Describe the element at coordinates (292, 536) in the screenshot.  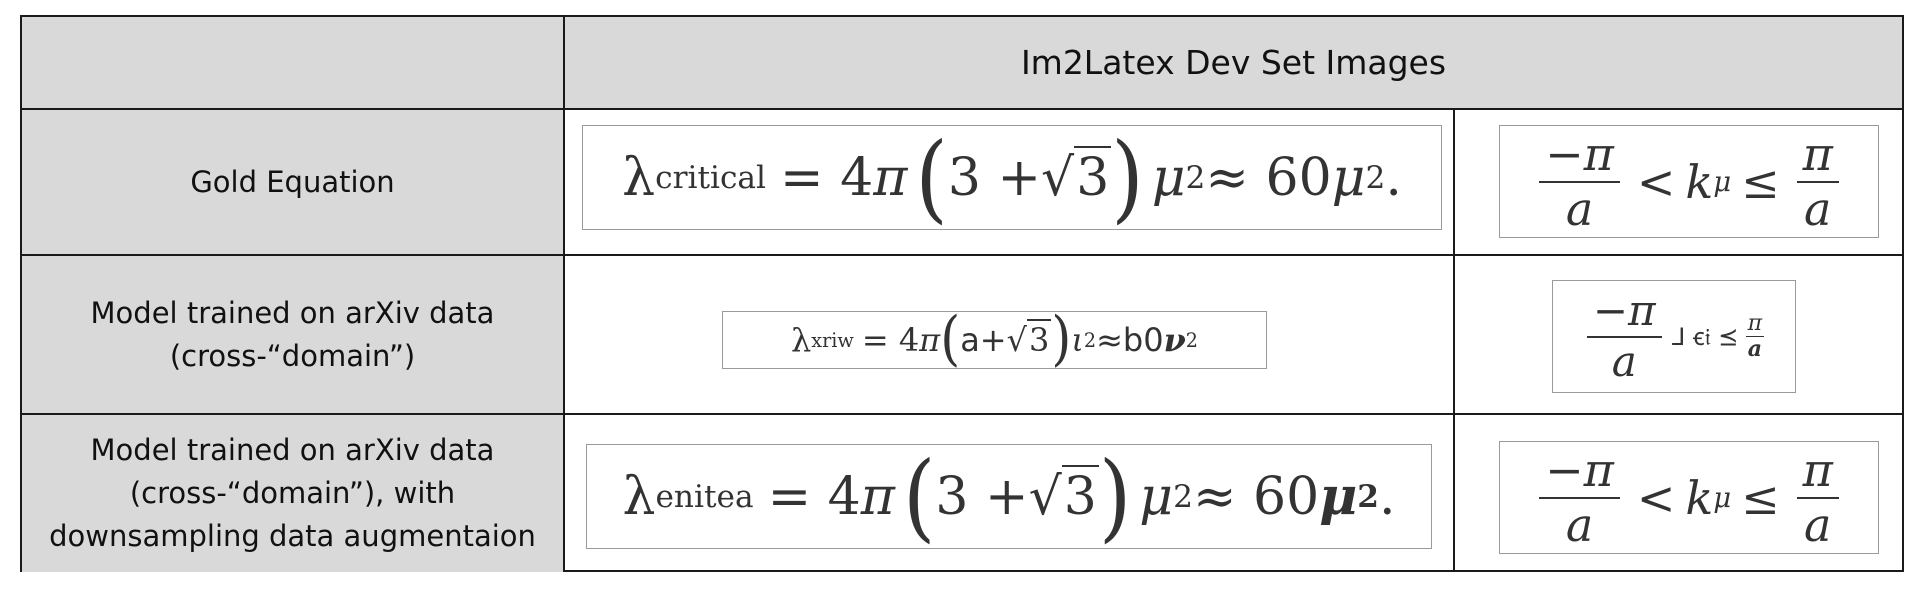
I see `row-label-line: downsampling data augmentaion` at that location.